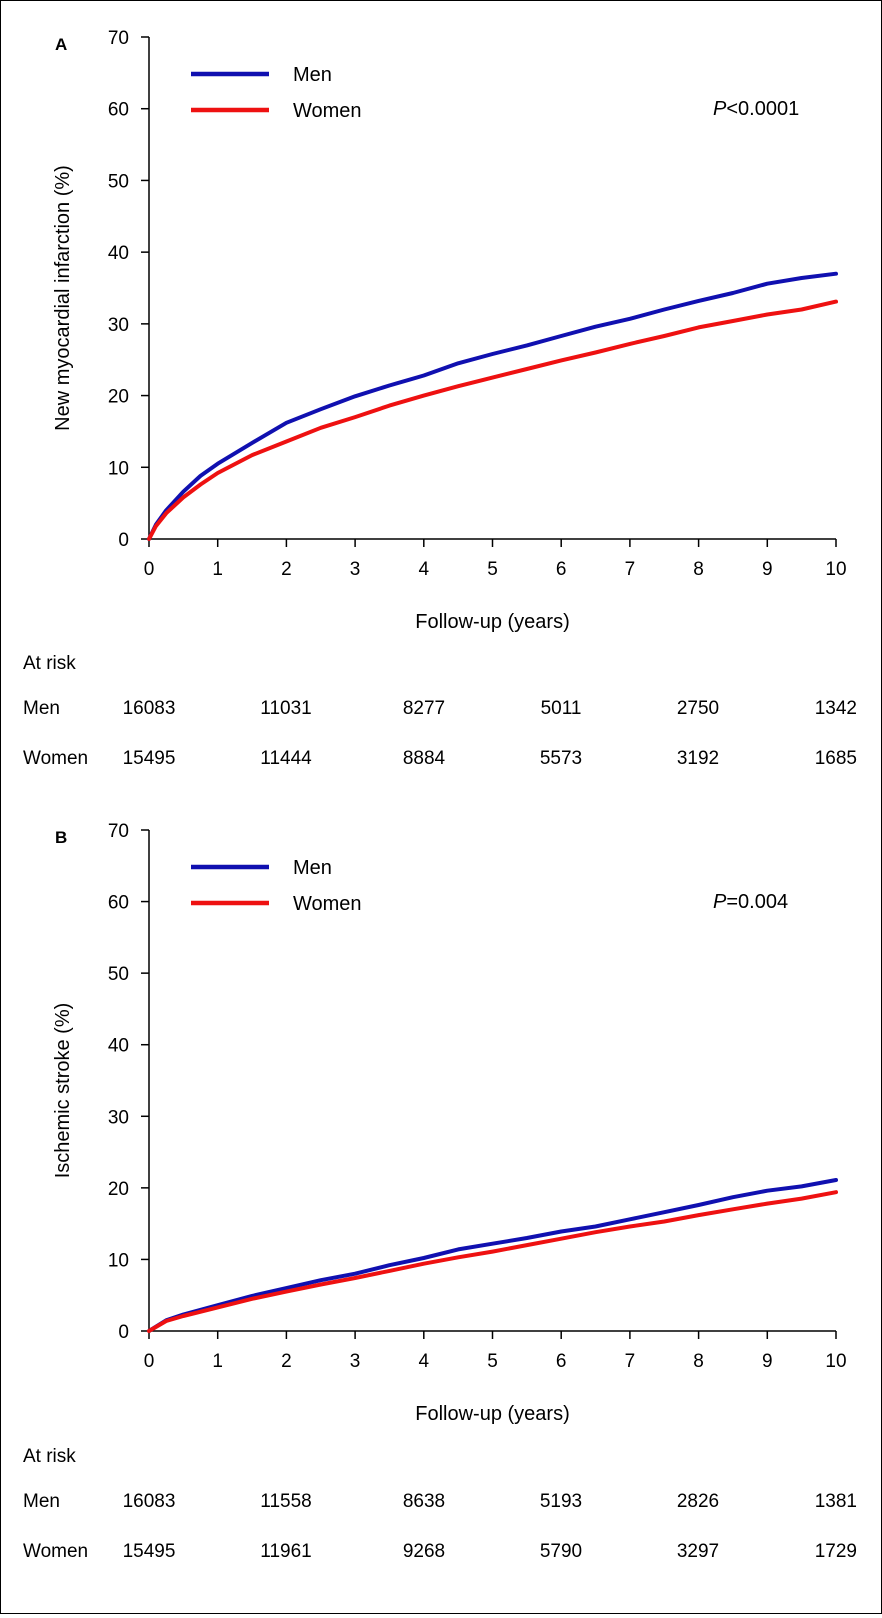  I want to click on at-risk-value: 2750, so click(698, 708).